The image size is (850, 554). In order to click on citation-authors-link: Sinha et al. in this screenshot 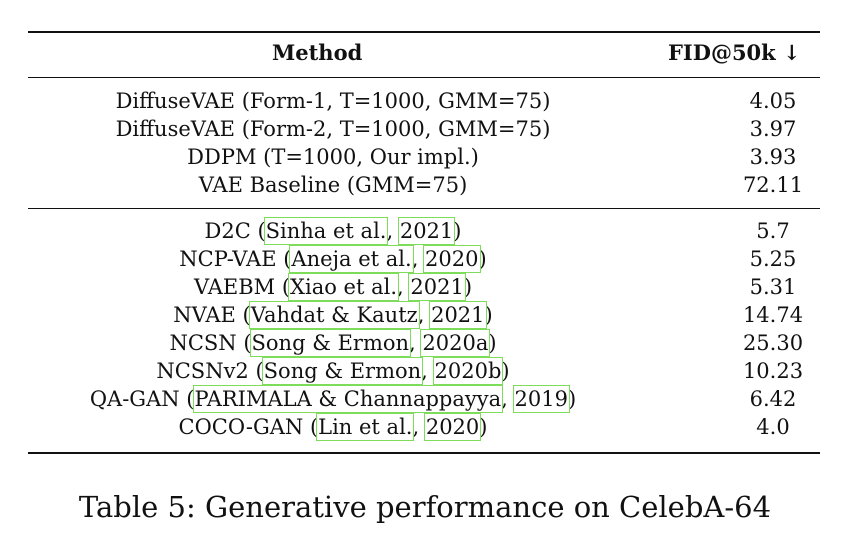, I will do `click(326, 231)`.